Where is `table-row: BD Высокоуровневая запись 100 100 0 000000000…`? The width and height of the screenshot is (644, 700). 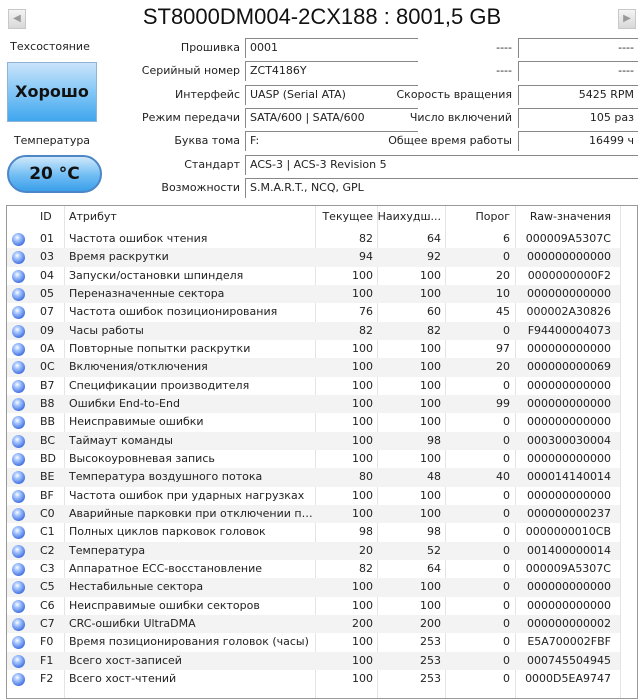
table-row: BD Высокоуровневая запись 100 100 0 000000000… is located at coordinates (313, 459).